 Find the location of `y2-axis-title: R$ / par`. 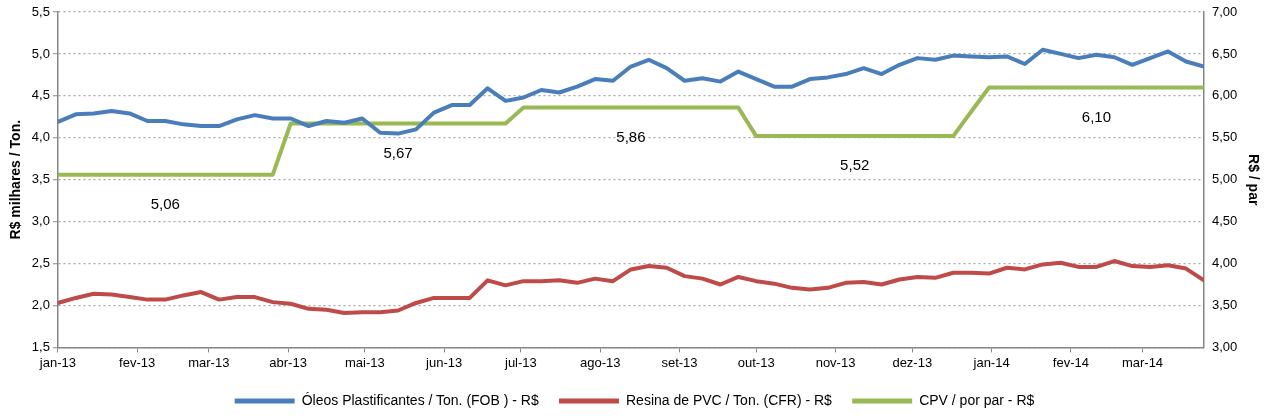

y2-axis-title: R$ / par is located at coordinates (1253, 180).